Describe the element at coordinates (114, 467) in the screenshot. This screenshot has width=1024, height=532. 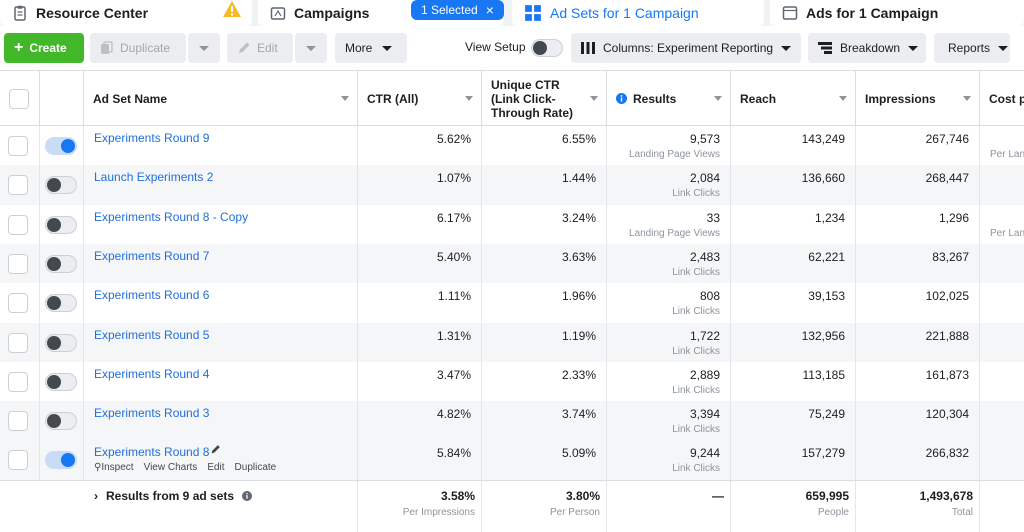
I see `inspect-link: ⚲Inspect` at that location.